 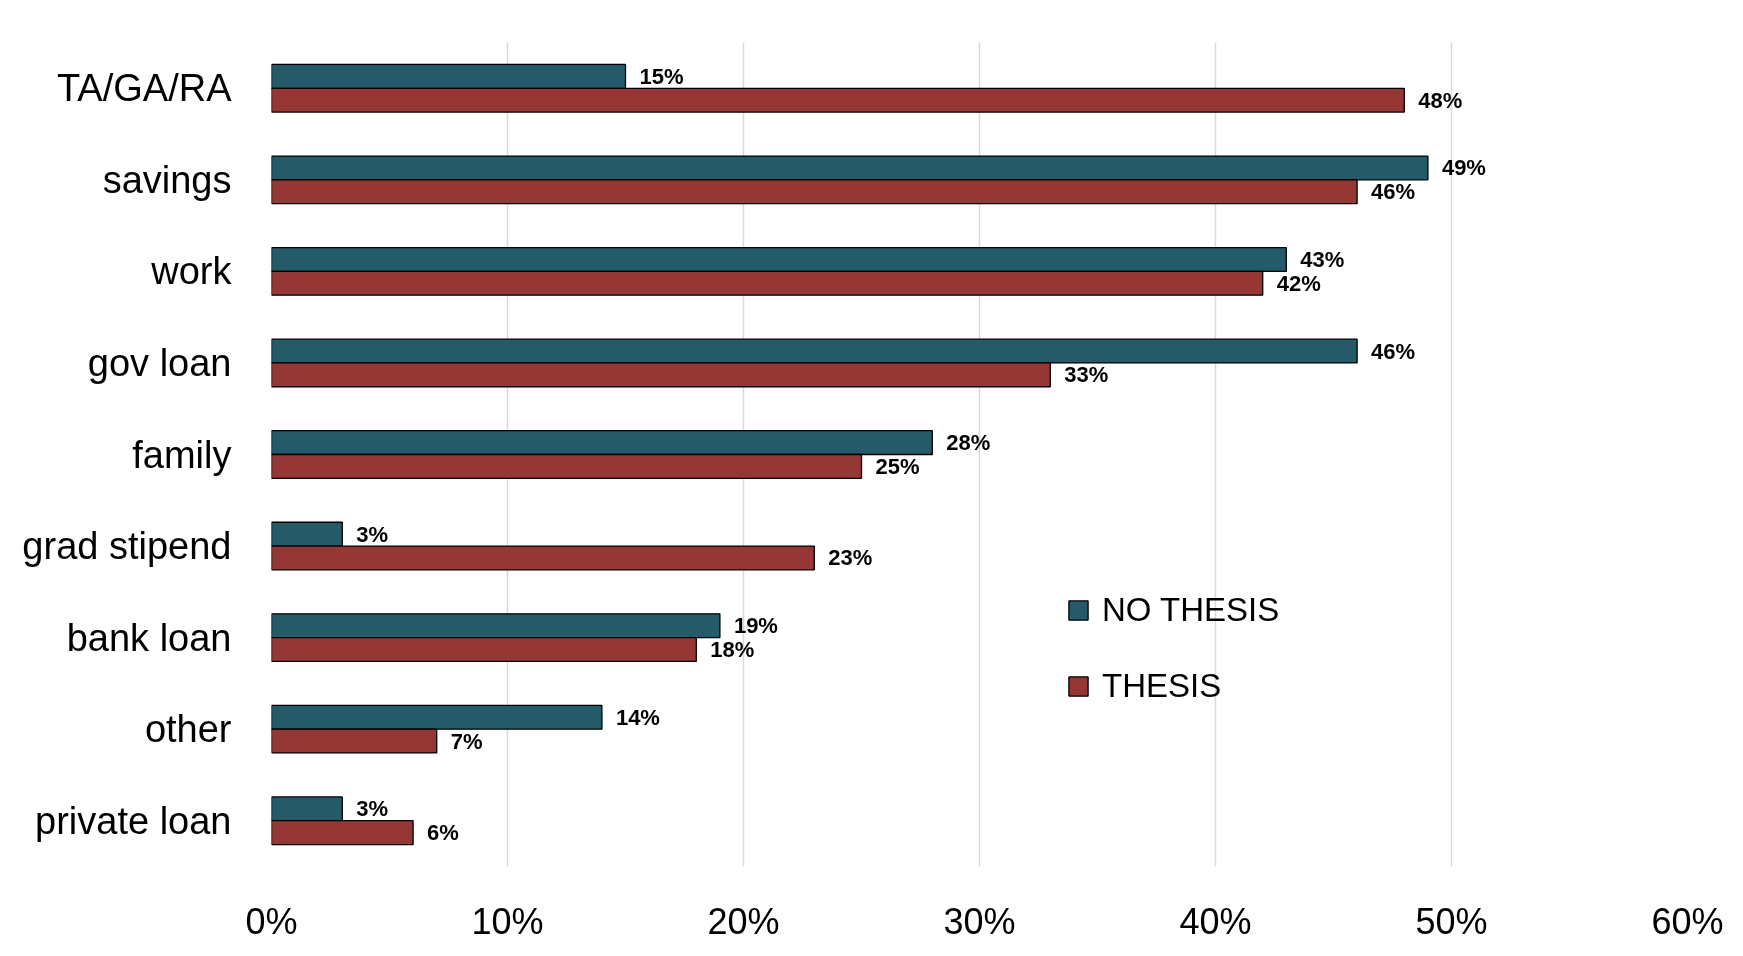 What do you see at coordinates (1440, 100) in the screenshot?
I see `data-label: 48%` at bounding box center [1440, 100].